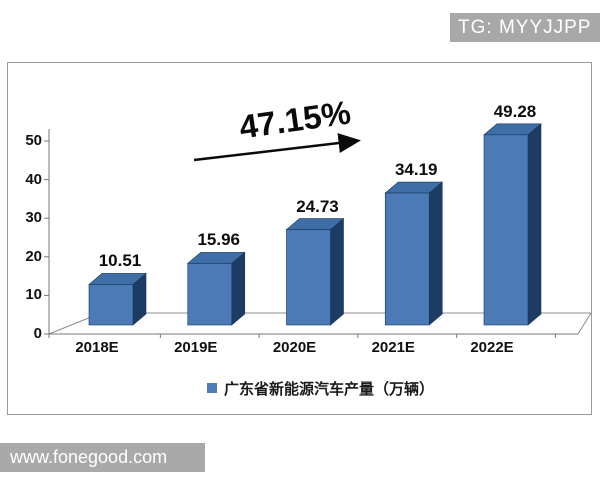  Describe the element at coordinates (525, 27) in the screenshot. I see `telegram-badge: TG: MYYJJPP` at that location.